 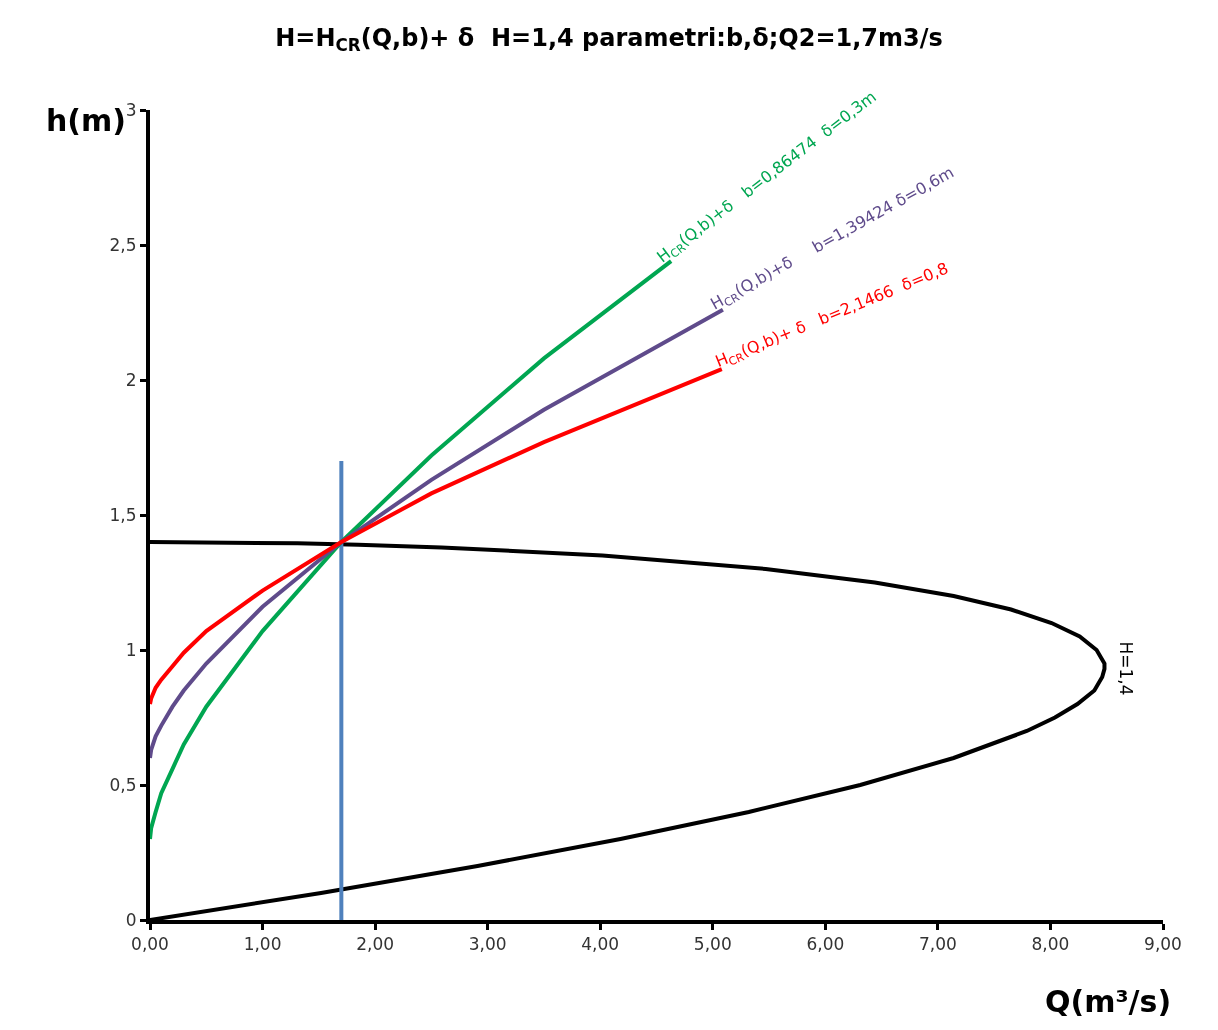 What do you see at coordinates (600, 944) in the screenshot?
I see `x-tick-label: 4,00` at bounding box center [600, 944].